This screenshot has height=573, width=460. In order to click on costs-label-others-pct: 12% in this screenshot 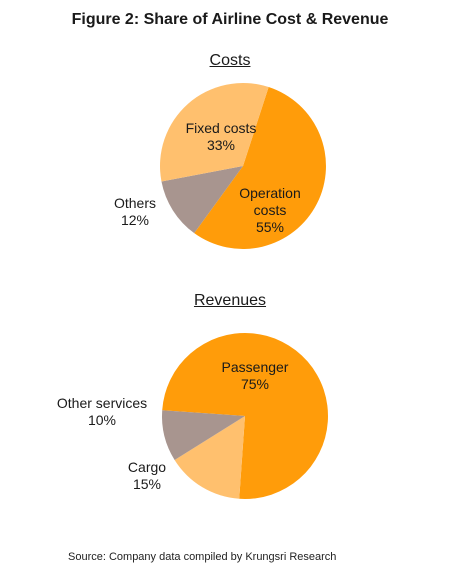, I will do `click(135, 220)`.